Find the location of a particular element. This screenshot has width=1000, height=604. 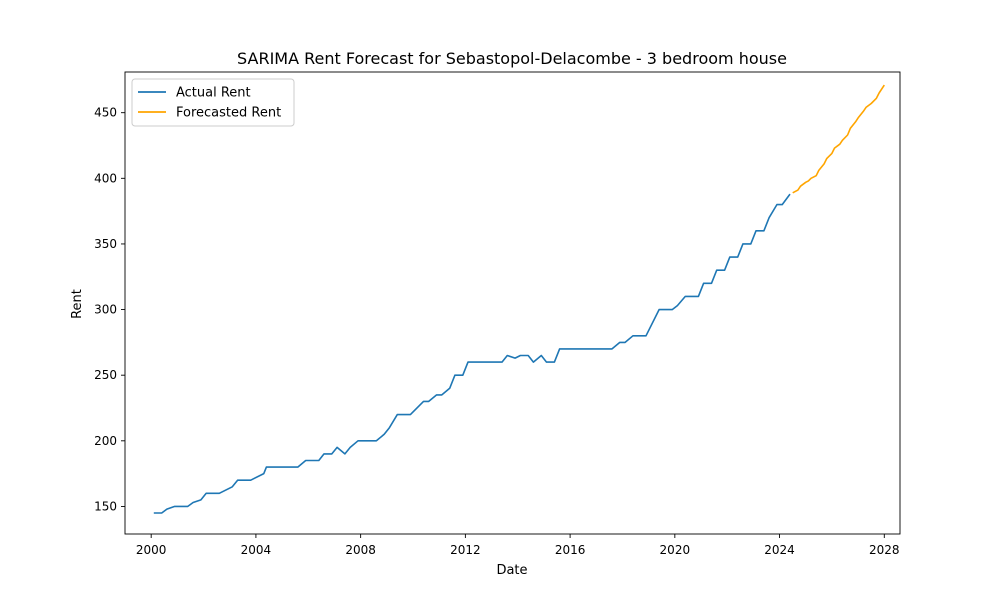

x-tick-label: 2004 is located at coordinates (256, 550).